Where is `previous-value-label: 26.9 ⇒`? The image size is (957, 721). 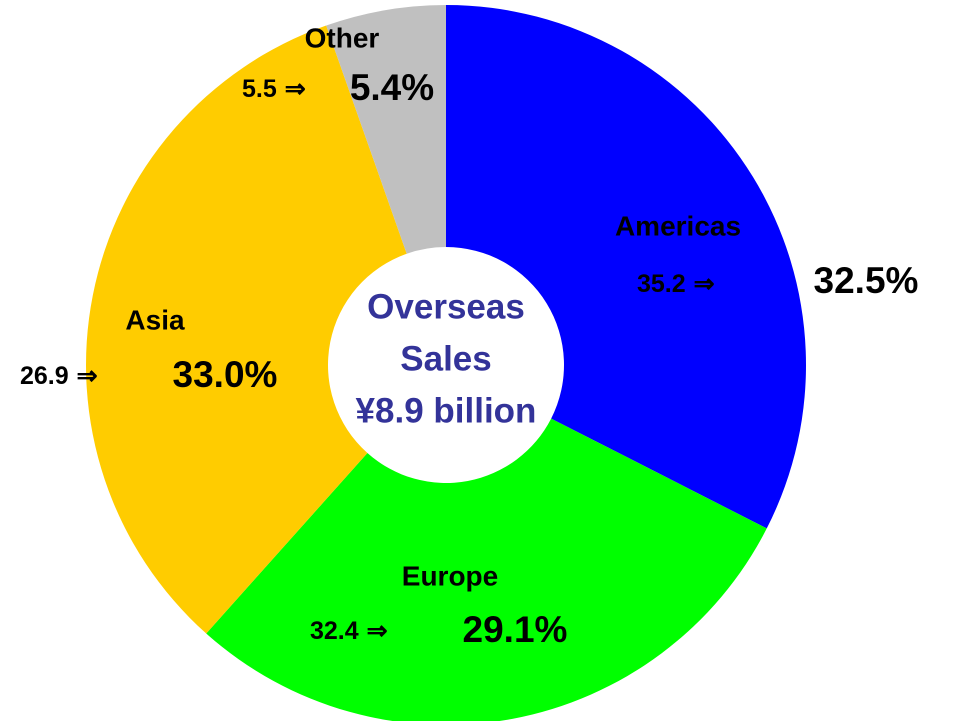 previous-value-label: 26.9 ⇒ is located at coordinates (59, 376).